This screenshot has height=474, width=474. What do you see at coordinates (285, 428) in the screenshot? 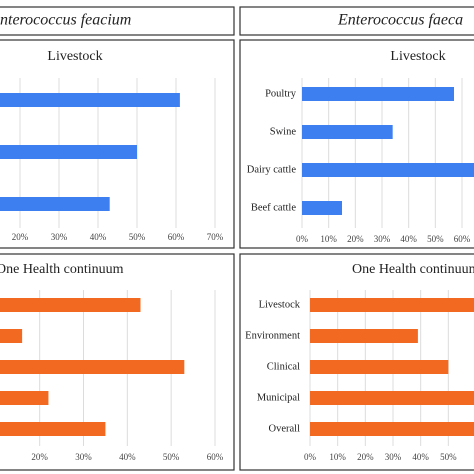
I see `category-label: Overall` at bounding box center [285, 428].